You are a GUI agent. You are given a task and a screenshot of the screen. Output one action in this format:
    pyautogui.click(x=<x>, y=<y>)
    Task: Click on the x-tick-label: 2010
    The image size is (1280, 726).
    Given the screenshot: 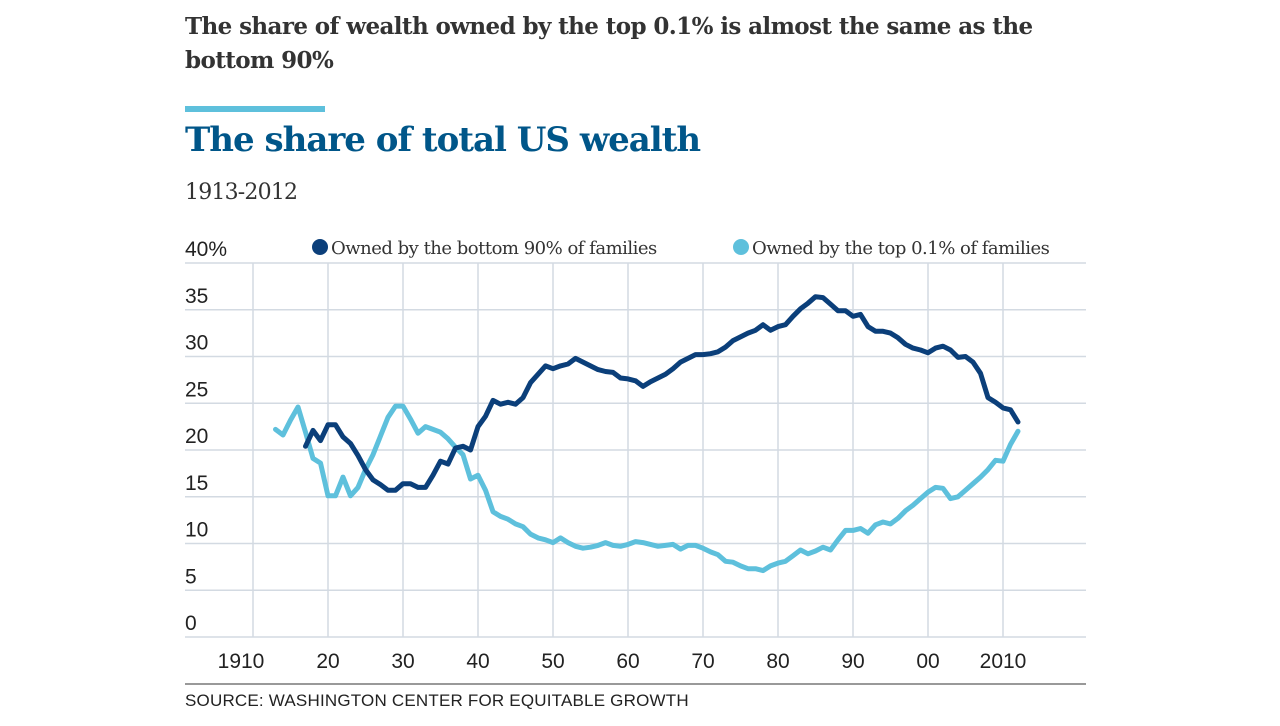 What is the action you would take?
    pyautogui.click(x=1003, y=661)
    